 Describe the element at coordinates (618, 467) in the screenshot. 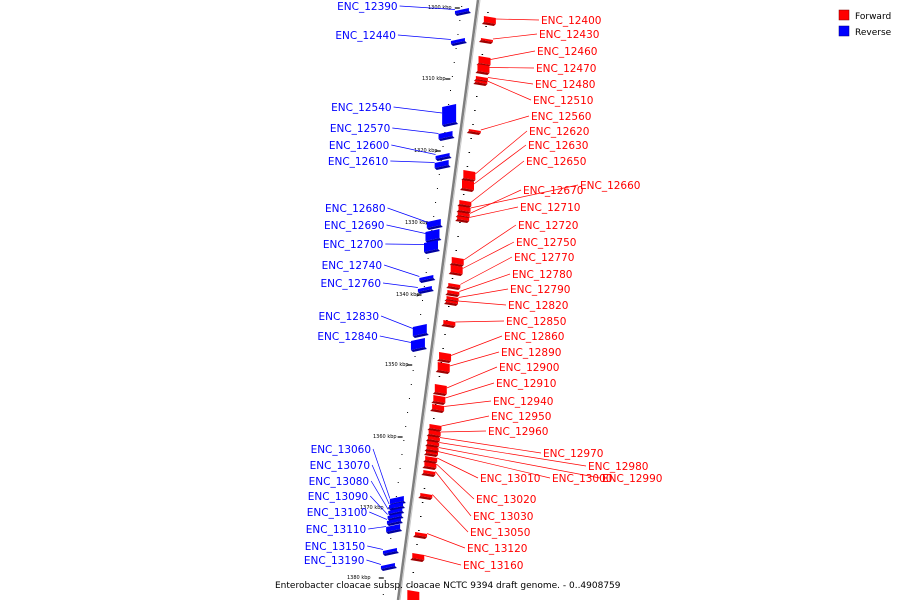

I see `forward-gene-label: ENC_12980` at that location.